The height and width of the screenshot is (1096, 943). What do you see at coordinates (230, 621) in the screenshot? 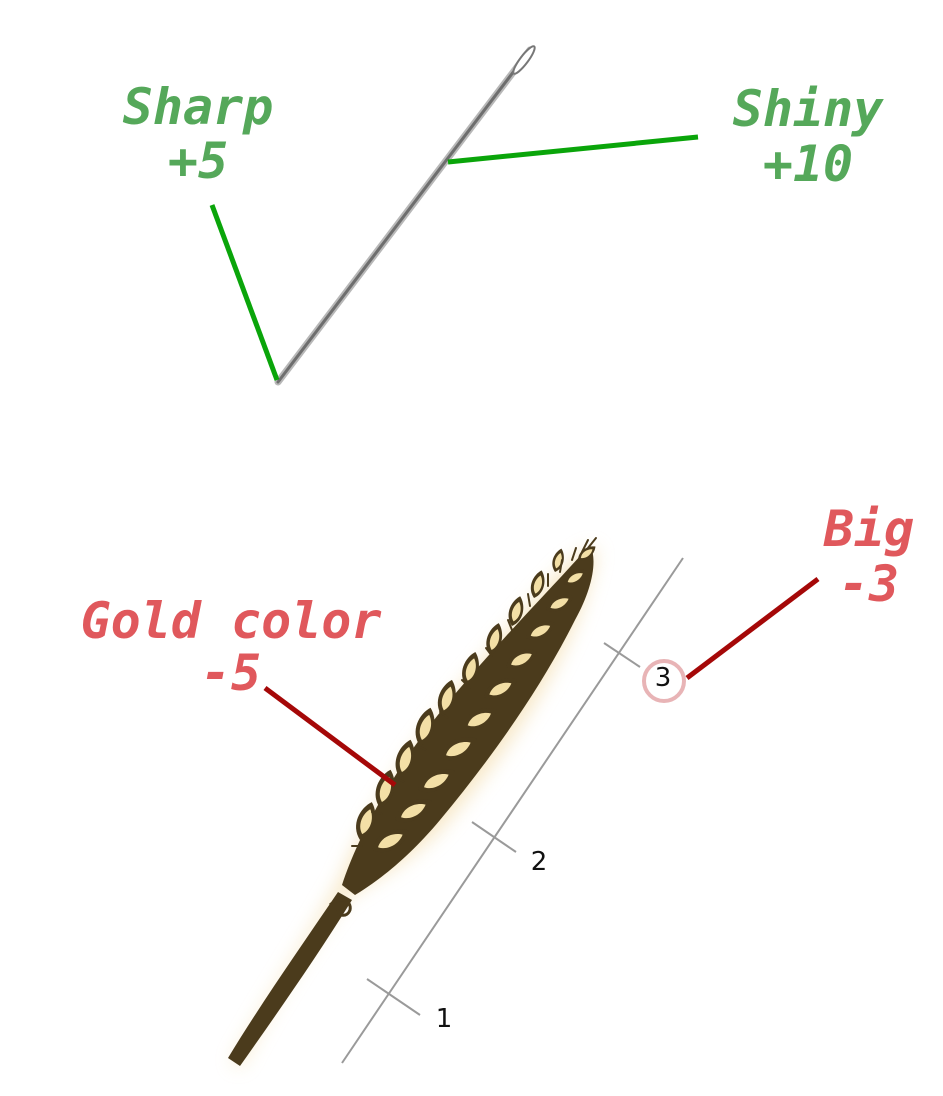
I see `label-gold-color-name: Gold color` at bounding box center [230, 621].